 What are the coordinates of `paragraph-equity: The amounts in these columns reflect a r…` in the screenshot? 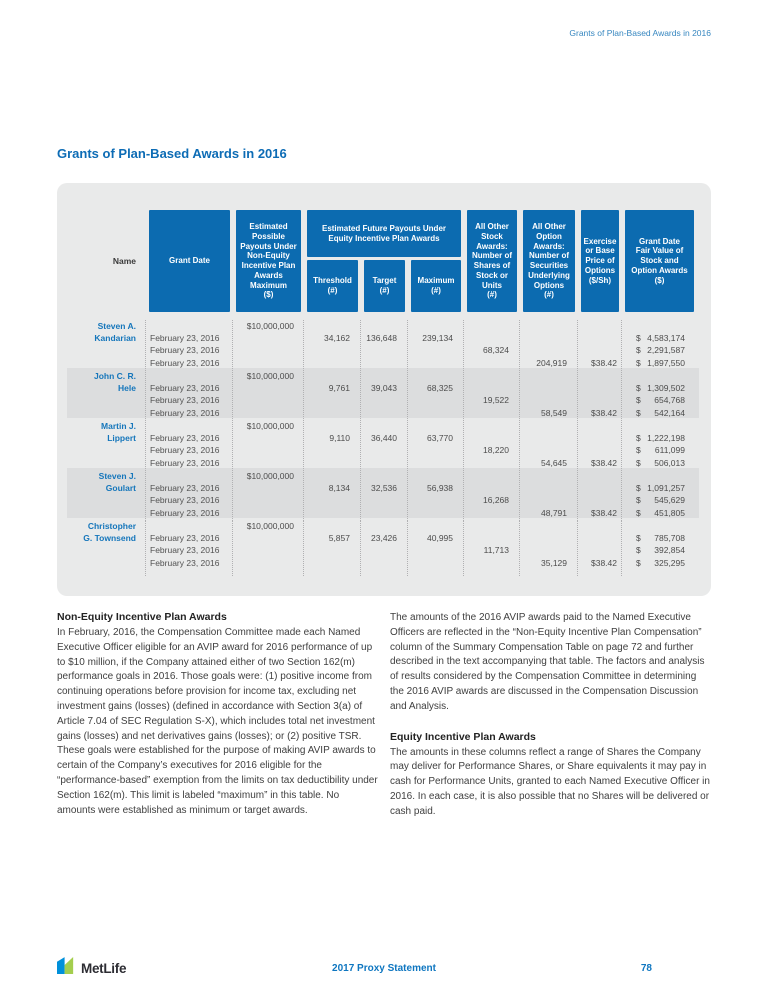 It's located at (550, 781).